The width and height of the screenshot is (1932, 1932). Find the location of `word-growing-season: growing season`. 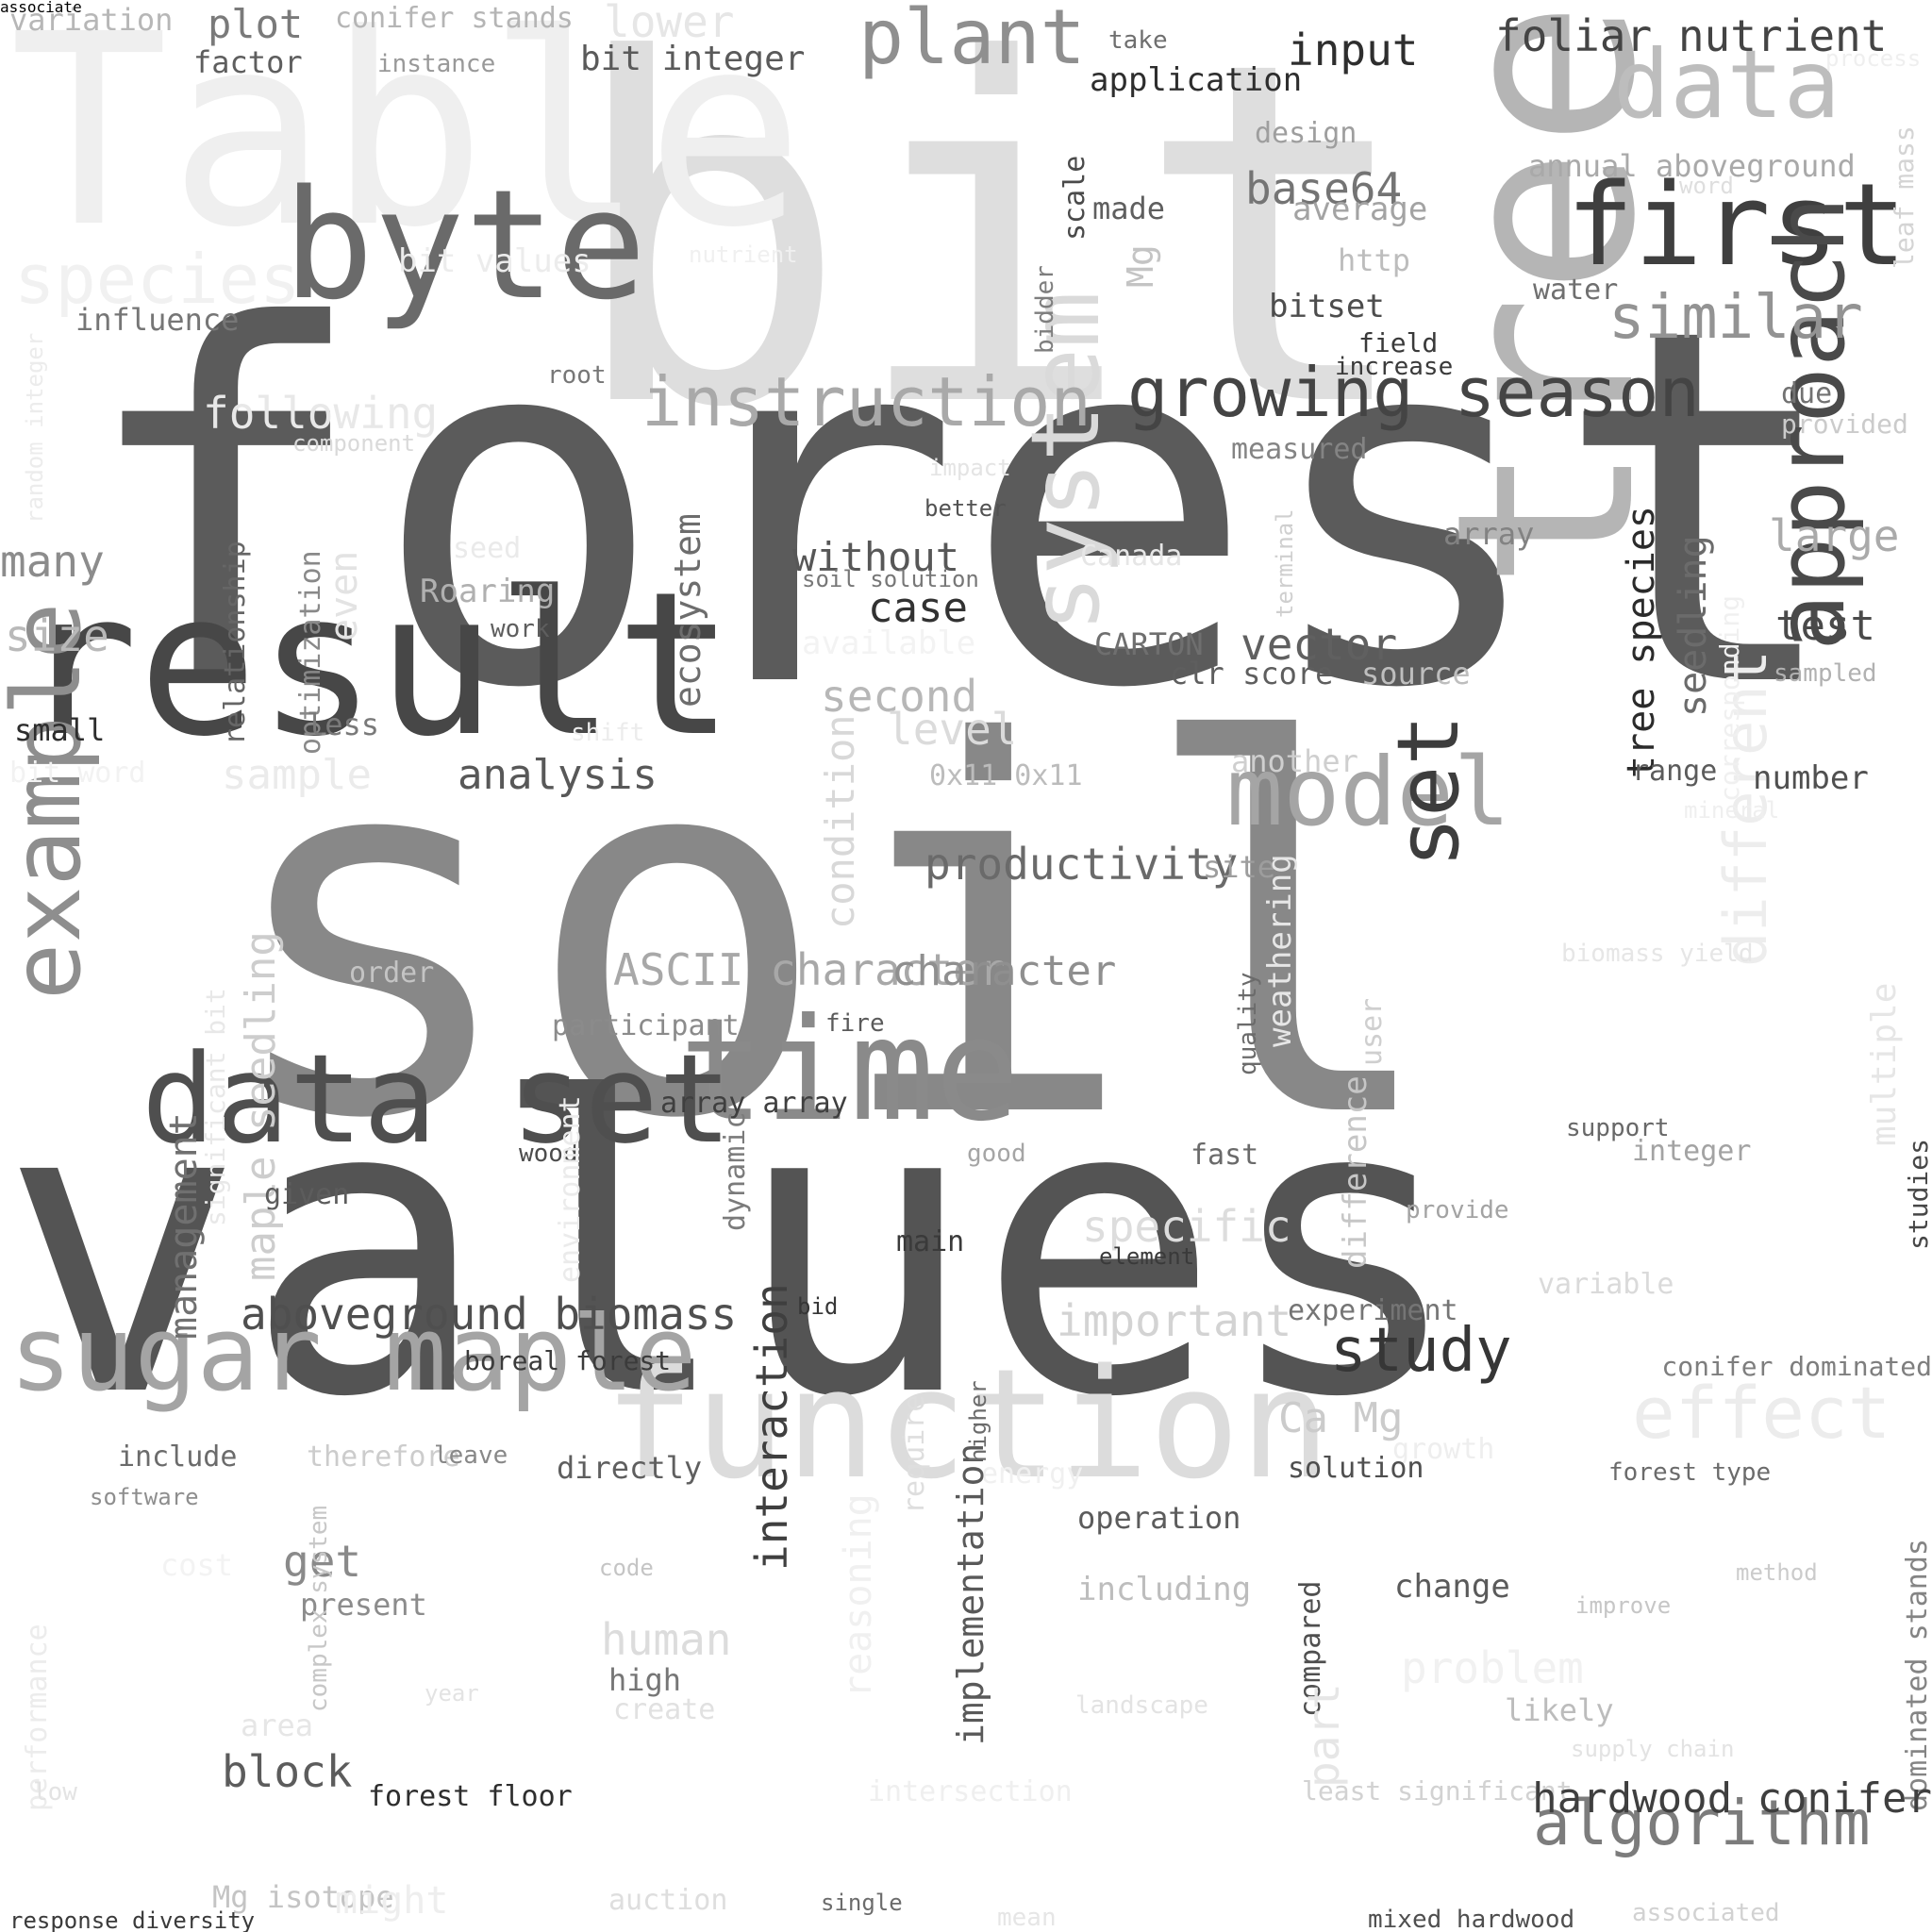

word-growing-season: growing season is located at coordinates (1413, 393).